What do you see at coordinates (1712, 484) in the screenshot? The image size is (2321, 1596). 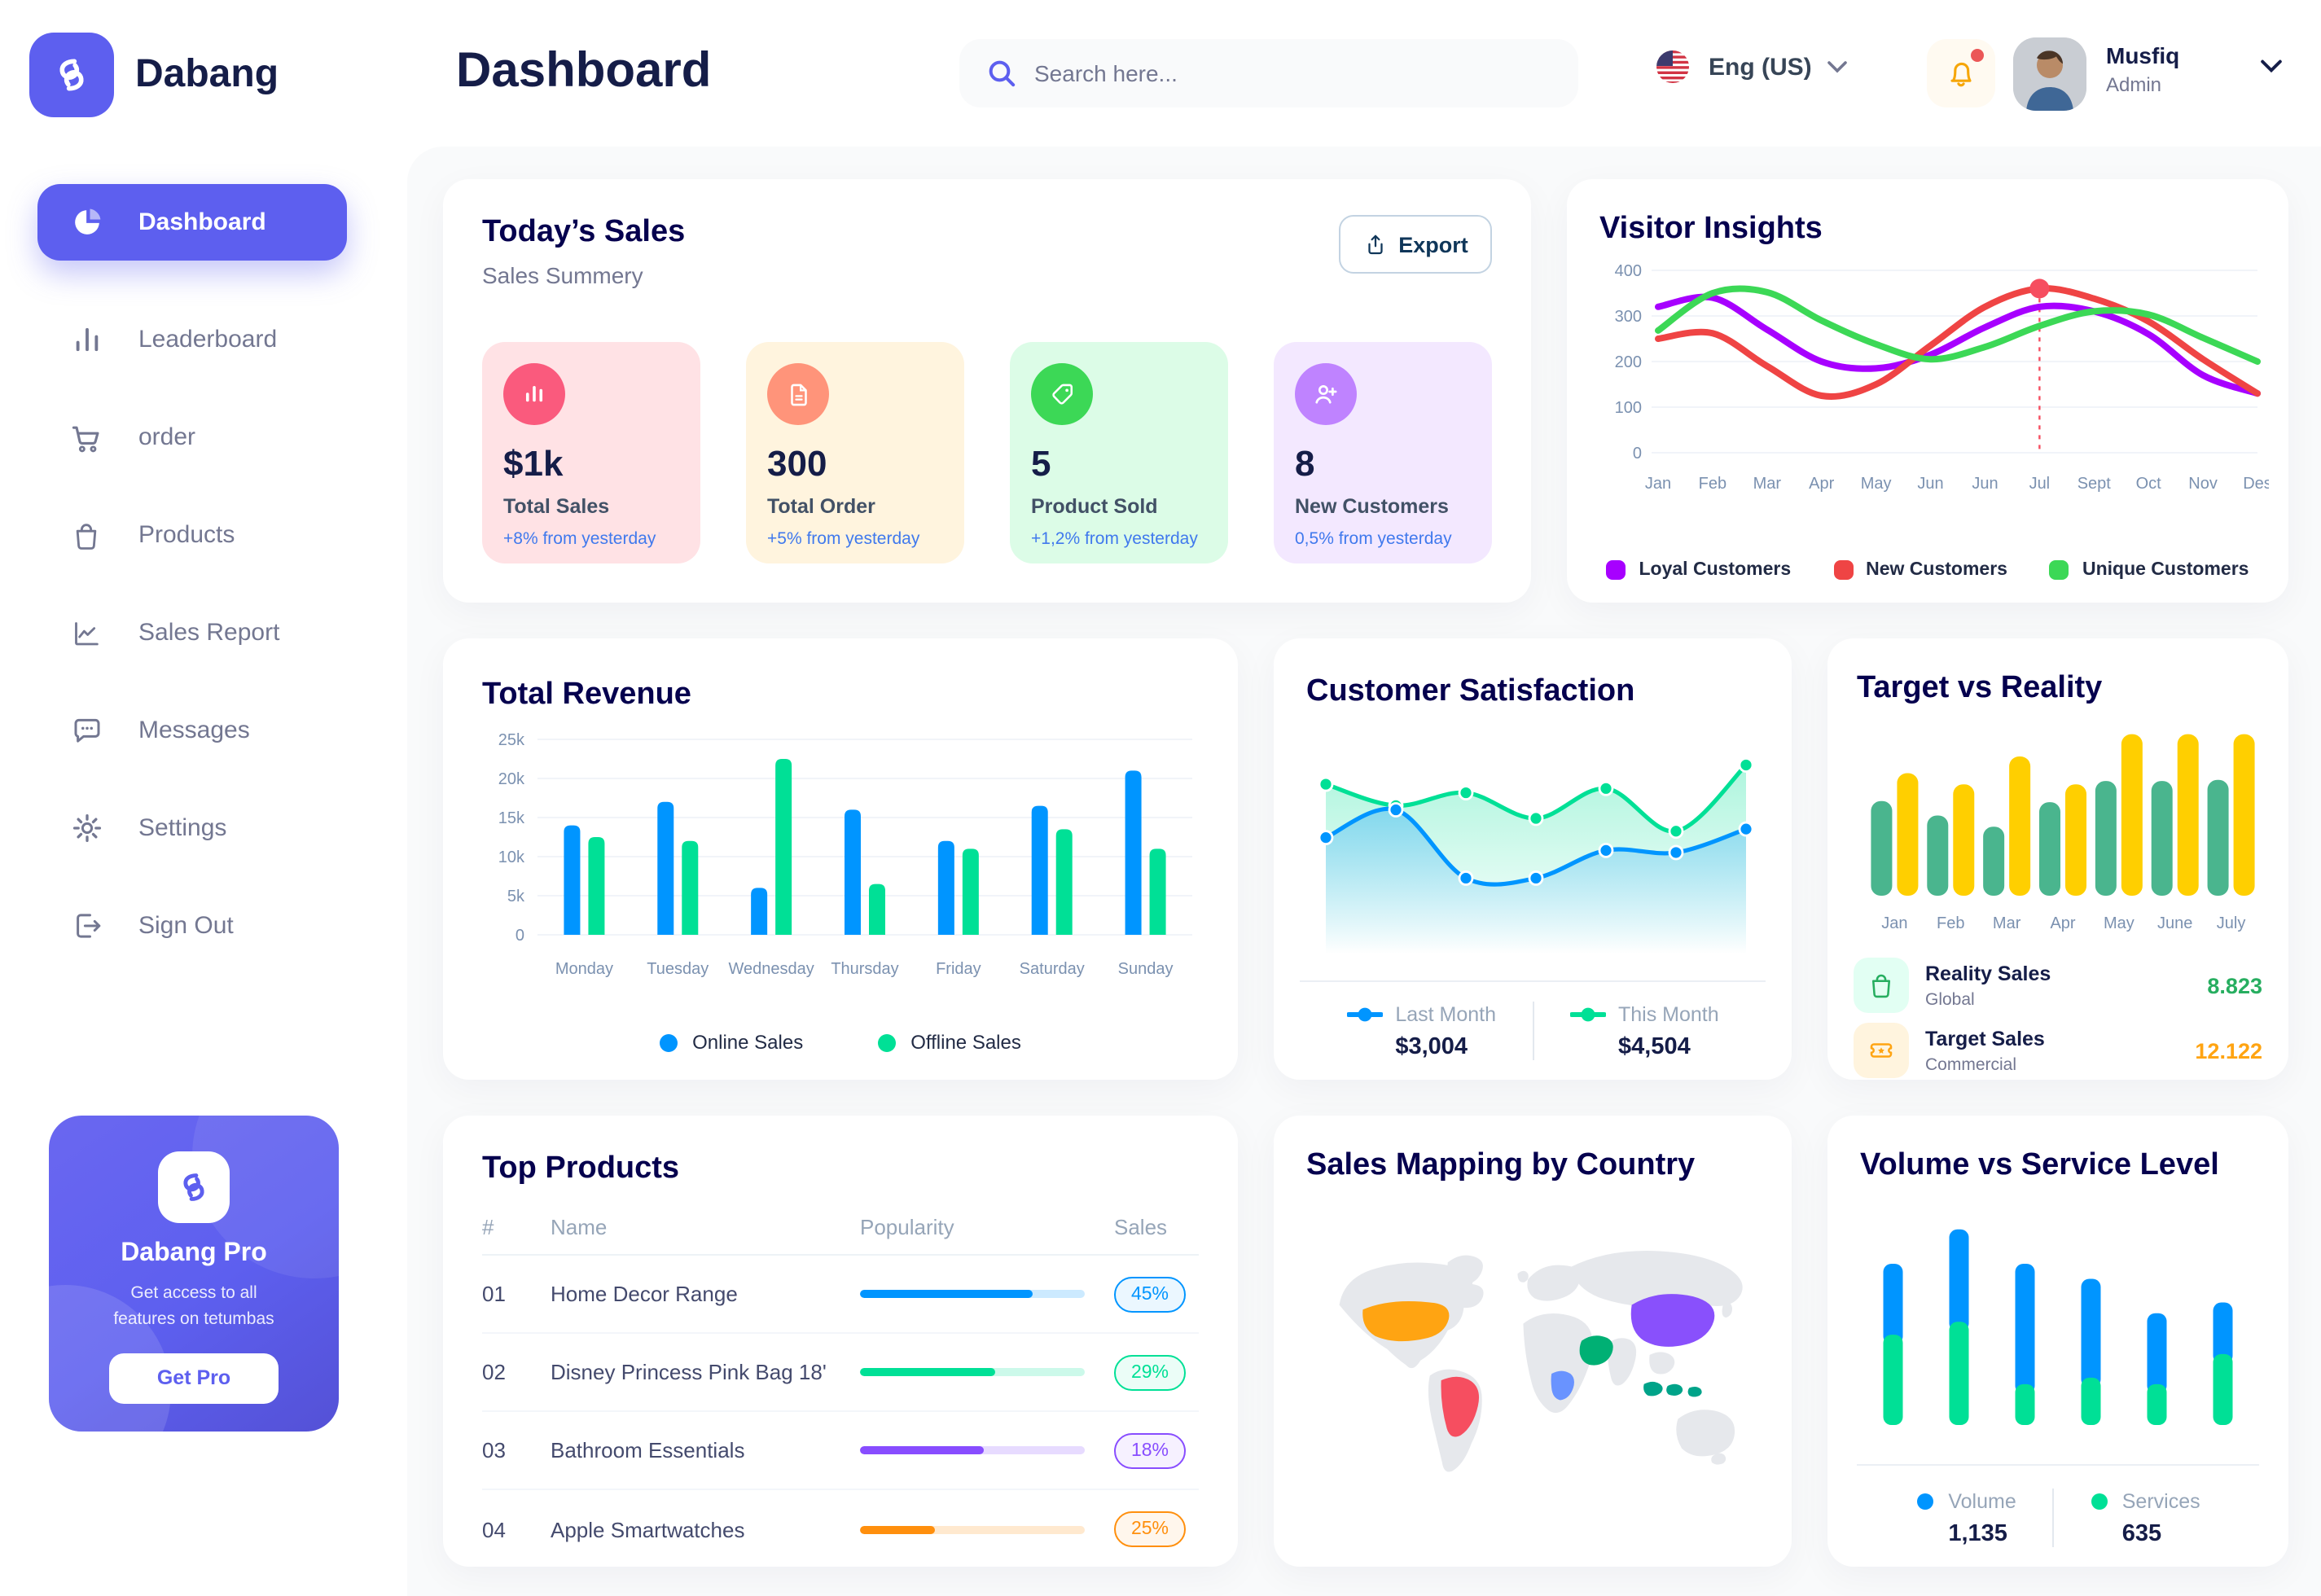 I see `svg-text: Feb` at bounding box center [1712, 484].